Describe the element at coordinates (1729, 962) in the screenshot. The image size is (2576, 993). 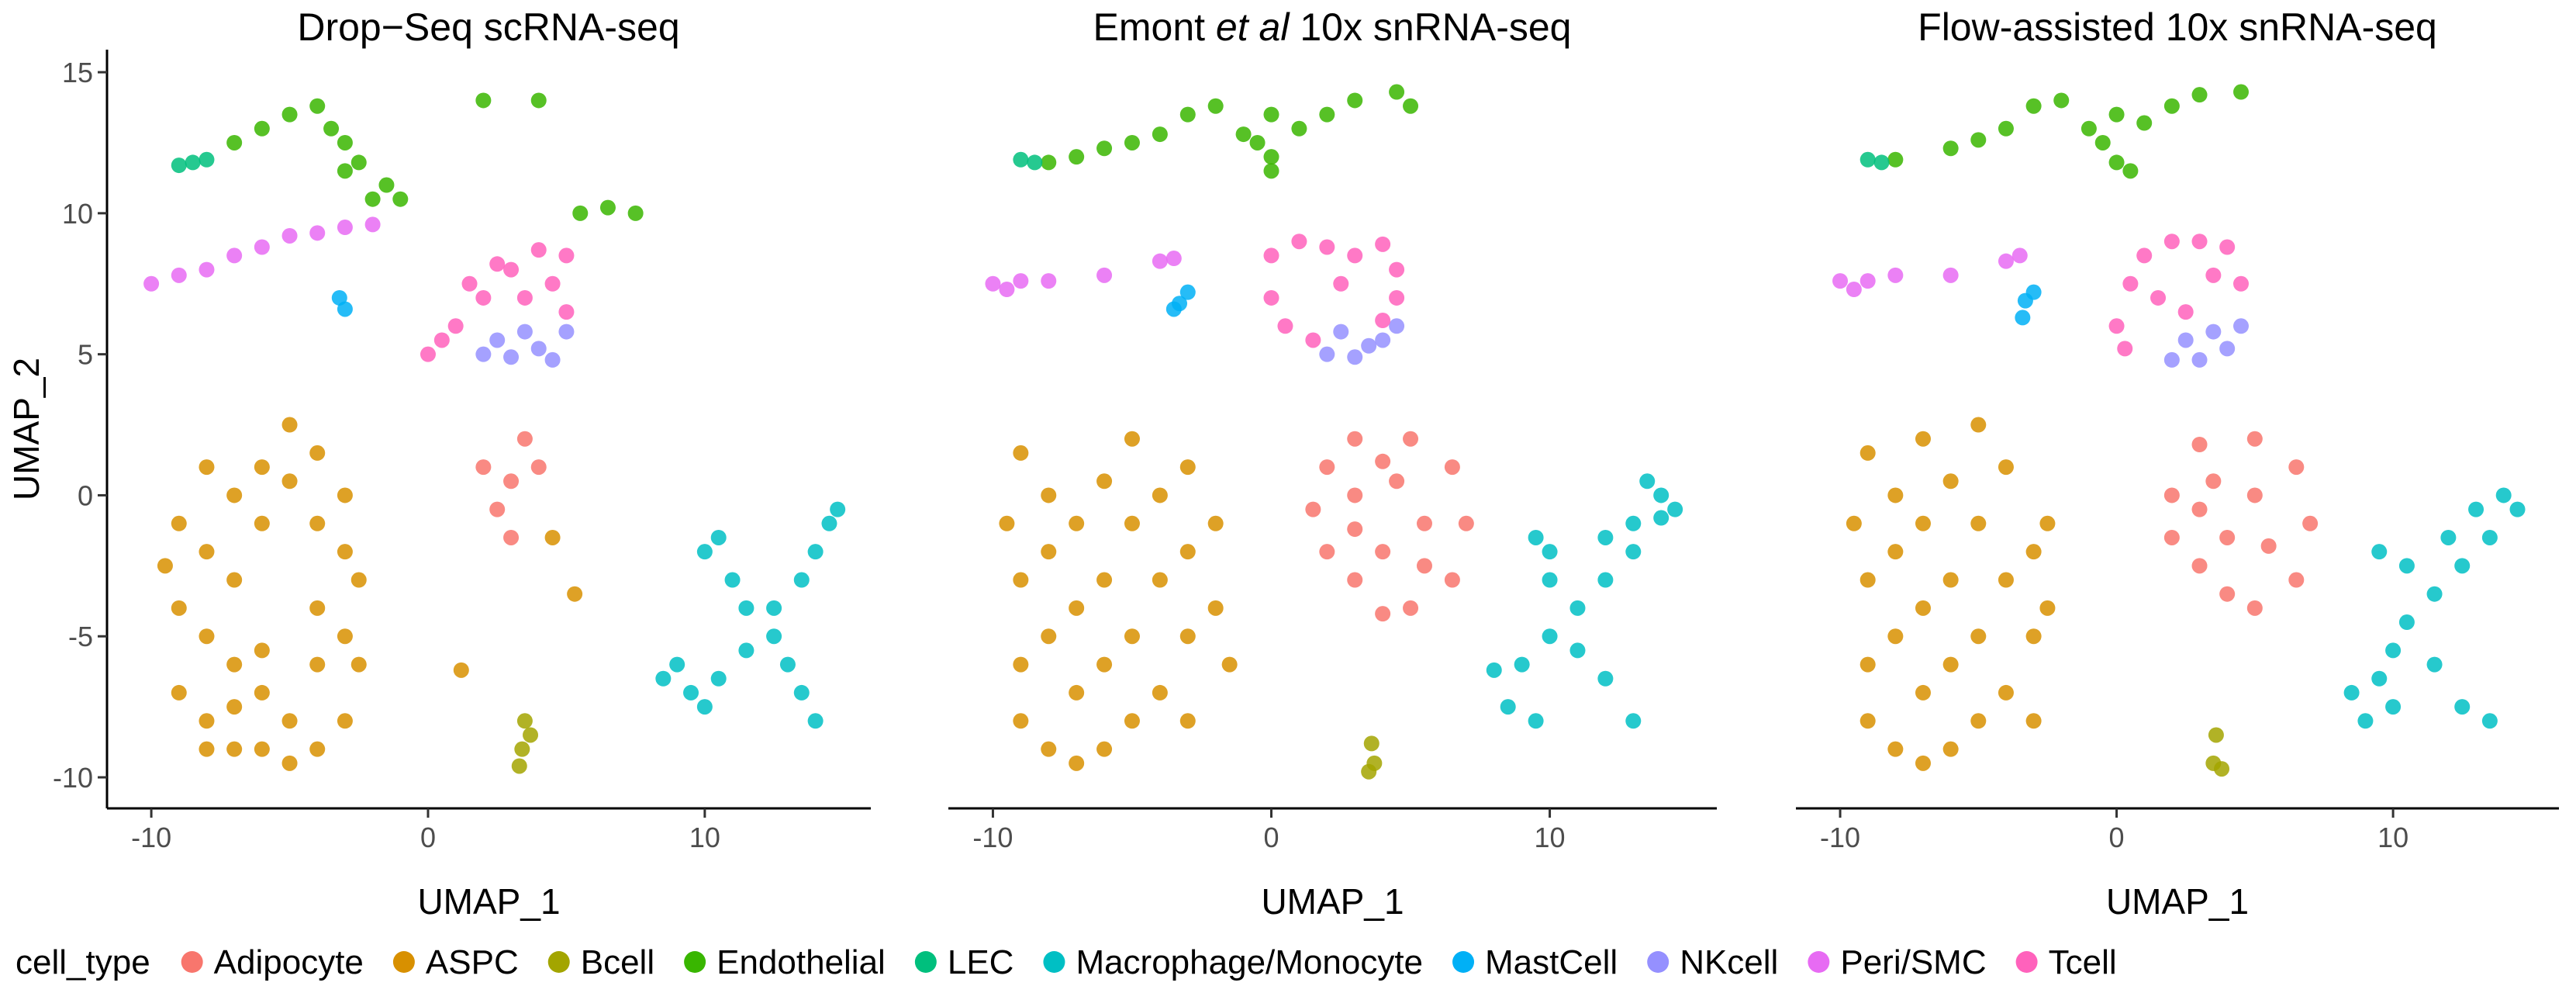
I see `legend-label: NKcell` at that location.